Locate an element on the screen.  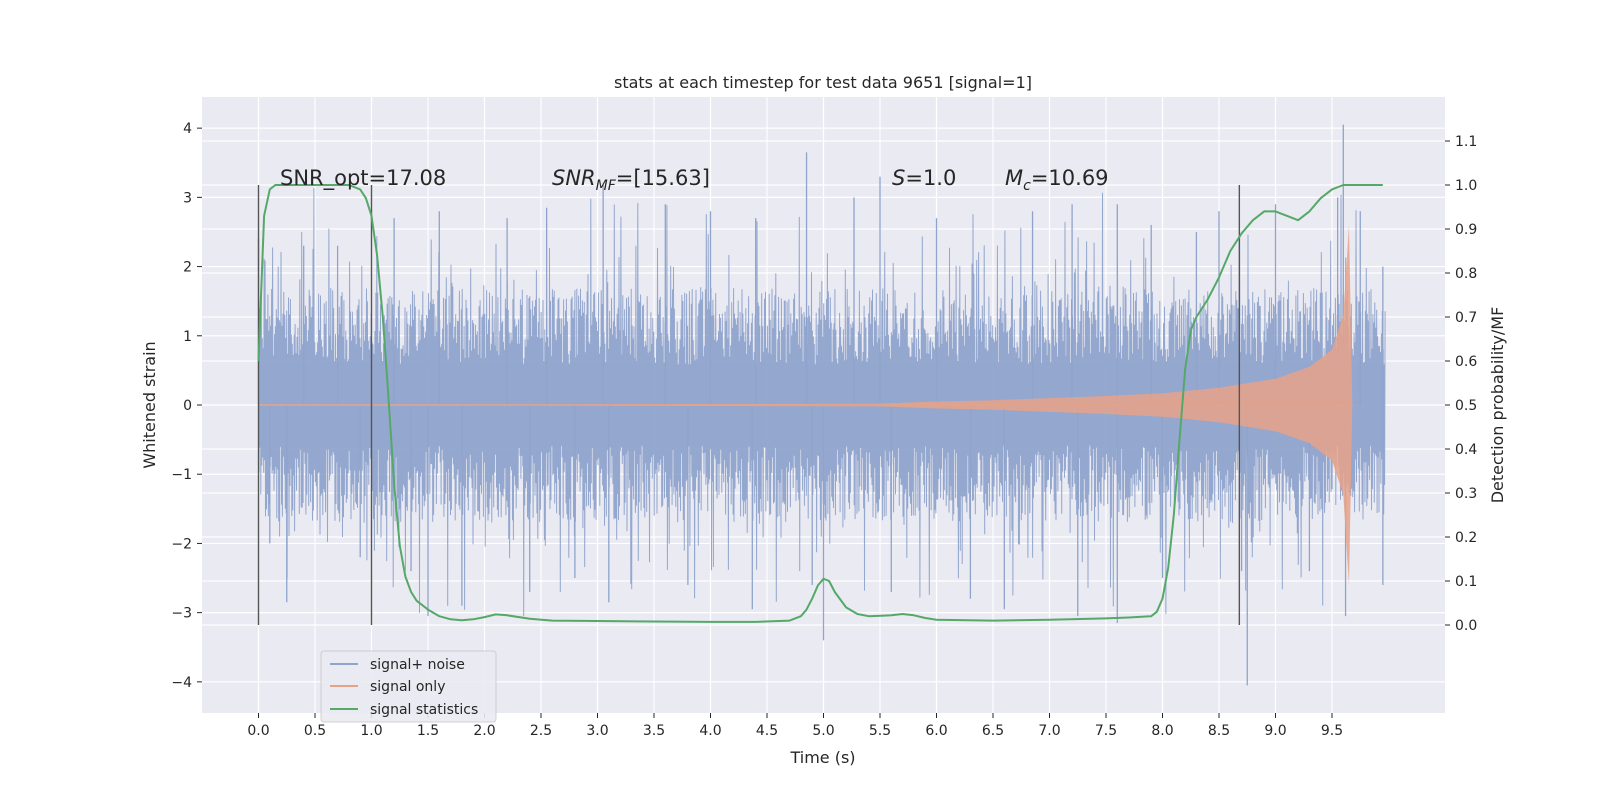
y2-tick-label: 0.4 is located at coordinates (1466, 450).